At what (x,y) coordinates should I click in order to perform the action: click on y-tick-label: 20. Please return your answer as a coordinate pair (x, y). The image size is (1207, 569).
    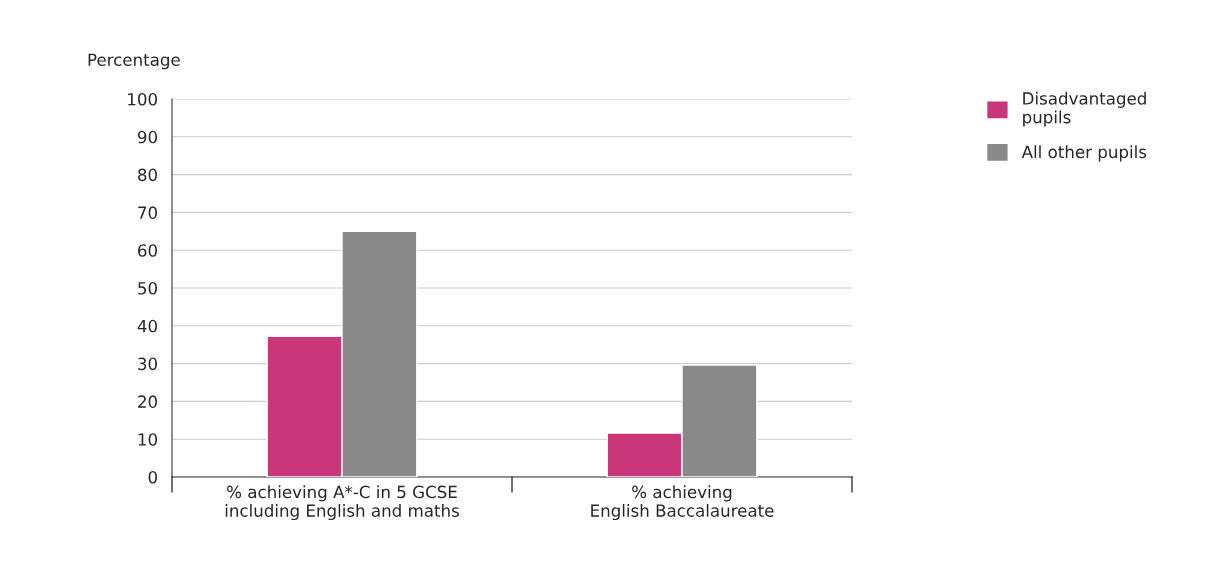
    Looking at the image, I should click on (147, 401).